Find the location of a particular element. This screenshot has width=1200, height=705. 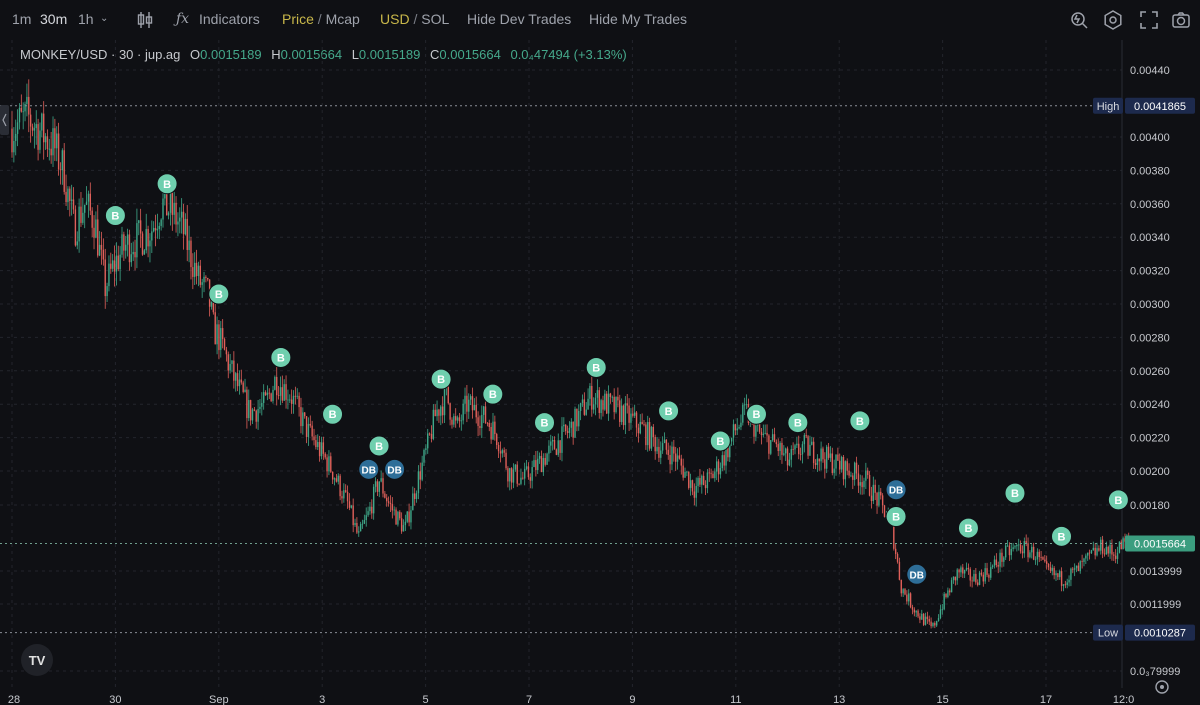

time-axis: 28 30 Sep 3 5 7 9 11 13 15 17 12:0 is located at coordinates (571, 699).